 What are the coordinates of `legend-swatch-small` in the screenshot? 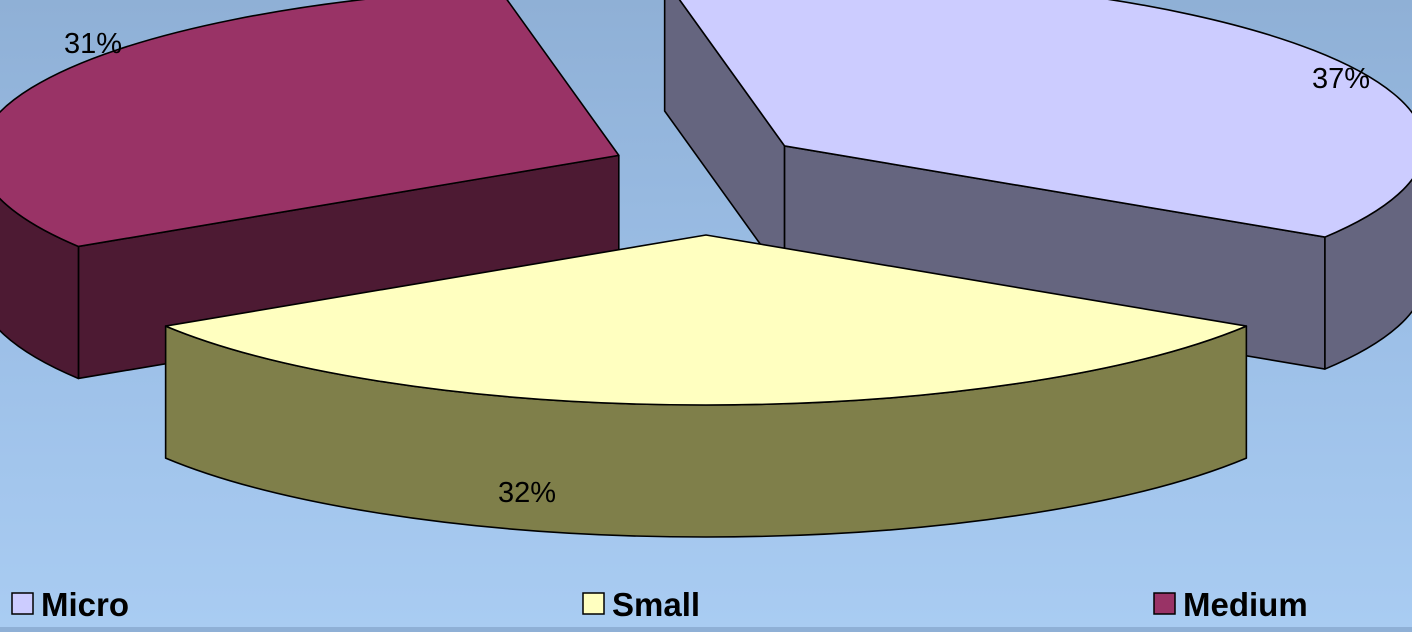 It's located at (593, 603).